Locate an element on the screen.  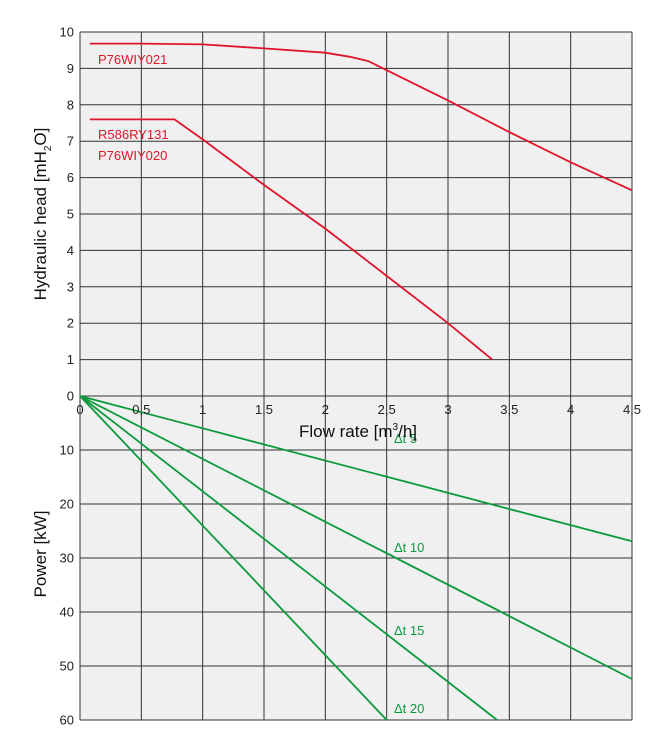
series-label-dt-10: Δt 10 is located at coordinates (409, 547).